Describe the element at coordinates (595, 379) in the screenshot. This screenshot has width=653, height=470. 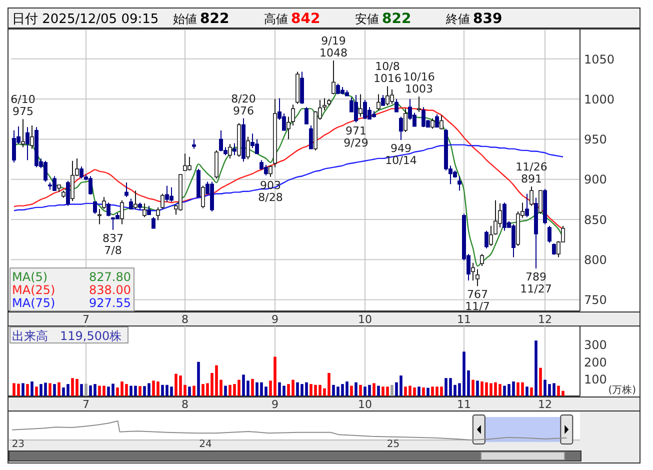
I see `y-tick-label: 100` at that location.